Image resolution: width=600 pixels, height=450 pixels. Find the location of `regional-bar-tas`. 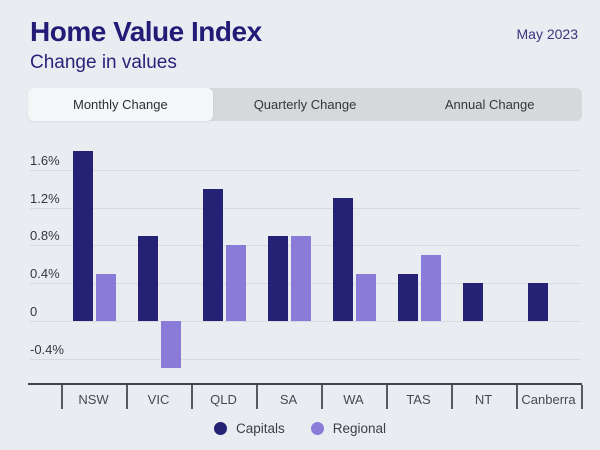

regional-bar-tas is located at coordinates (431, 287).